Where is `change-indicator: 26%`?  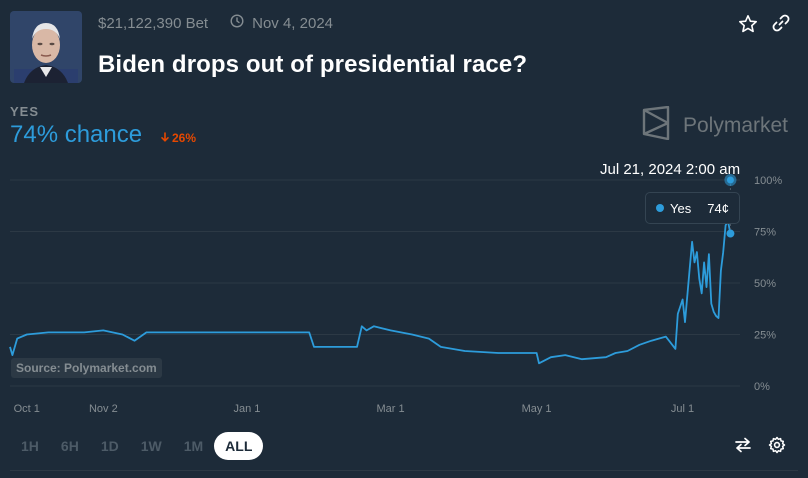
change-indicator: 26% is located at coordinates (178, 138).